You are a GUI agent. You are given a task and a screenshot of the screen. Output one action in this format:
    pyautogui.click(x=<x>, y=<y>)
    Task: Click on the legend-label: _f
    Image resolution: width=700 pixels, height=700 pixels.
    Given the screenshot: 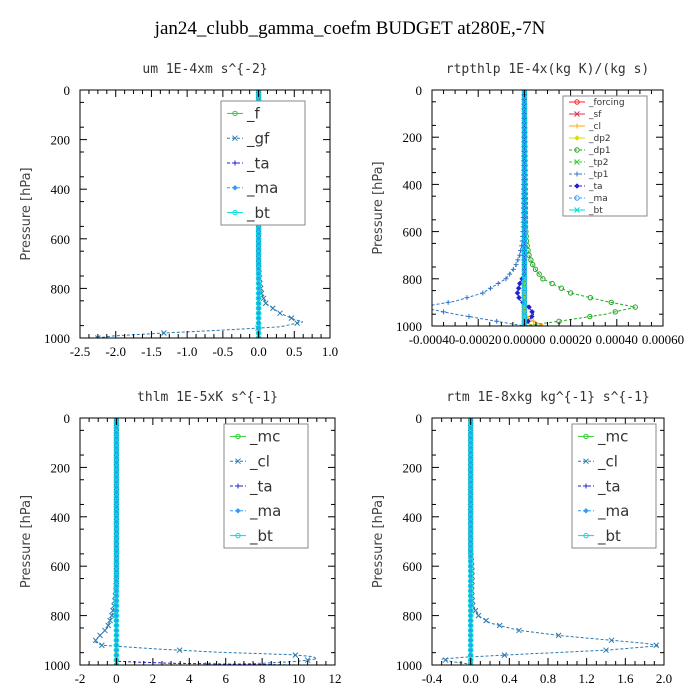 What is the action you would take?
    pyautogui.click(x=253, y=114)
    